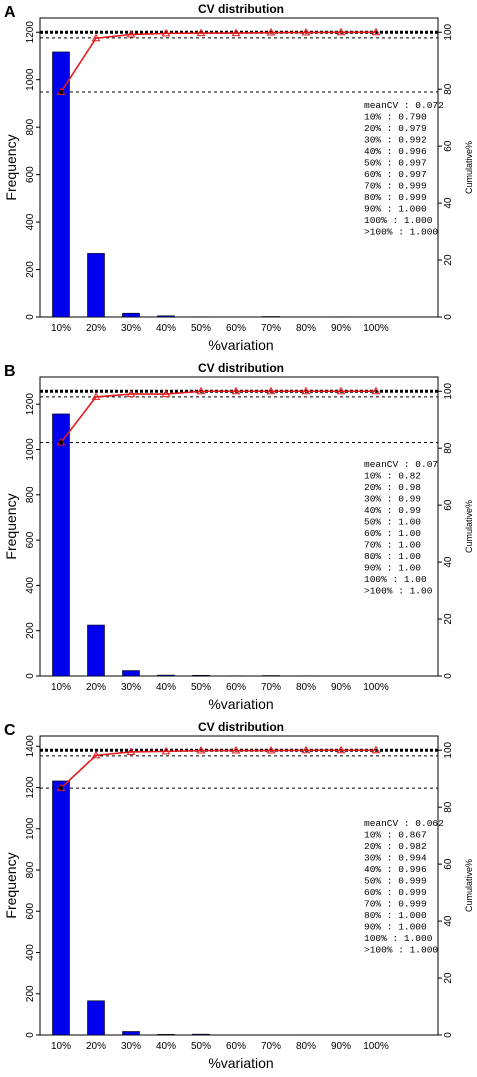 Image resolution: width=477 pixels, height=1077 pixels. Describe the element at coordinates (448, 203) in the screenshot. I see `y2-tick-label: 40` at that location.